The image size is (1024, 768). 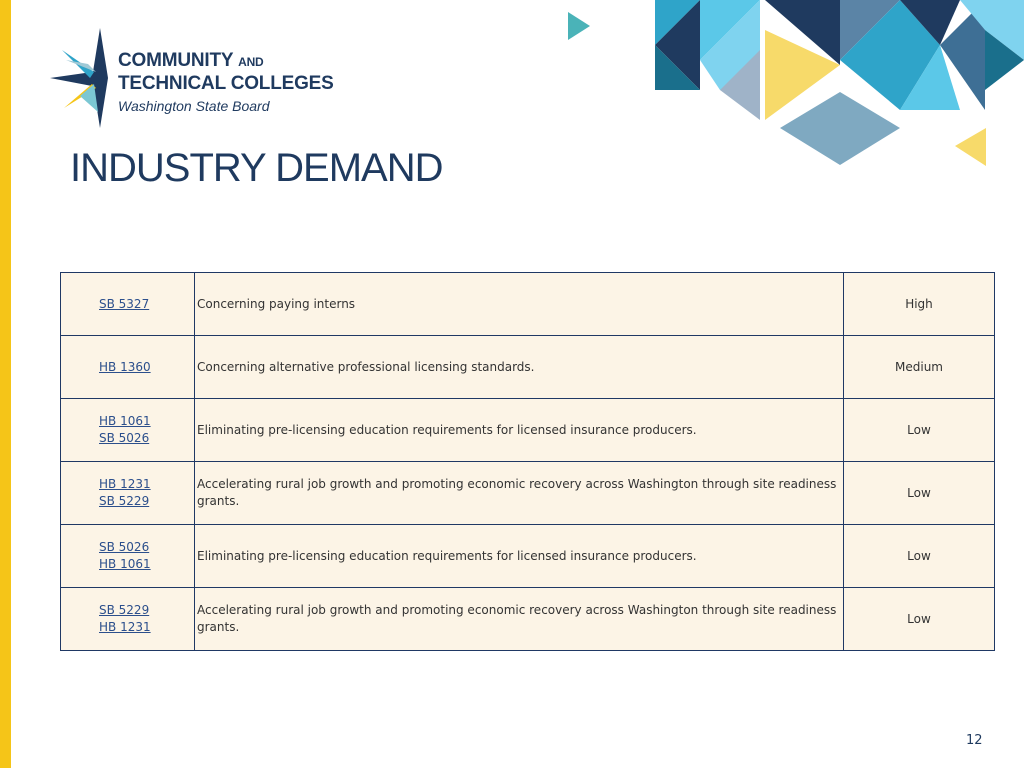 I want to click on demand-cell: Medium, so click(x=919, y=367).